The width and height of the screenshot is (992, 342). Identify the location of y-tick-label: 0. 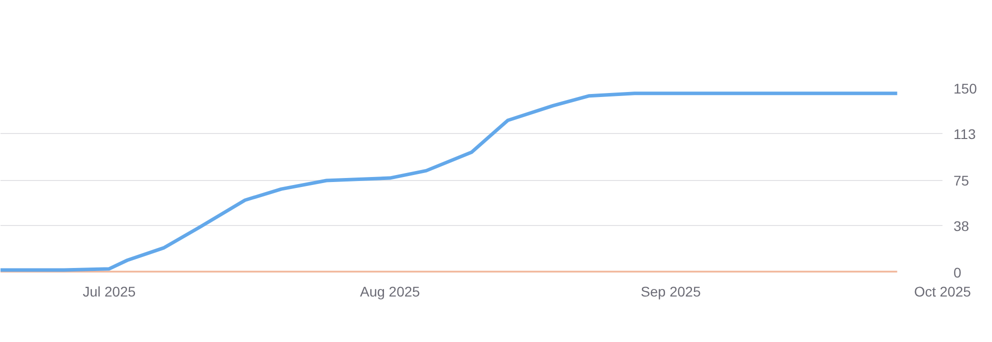
(958, 272).